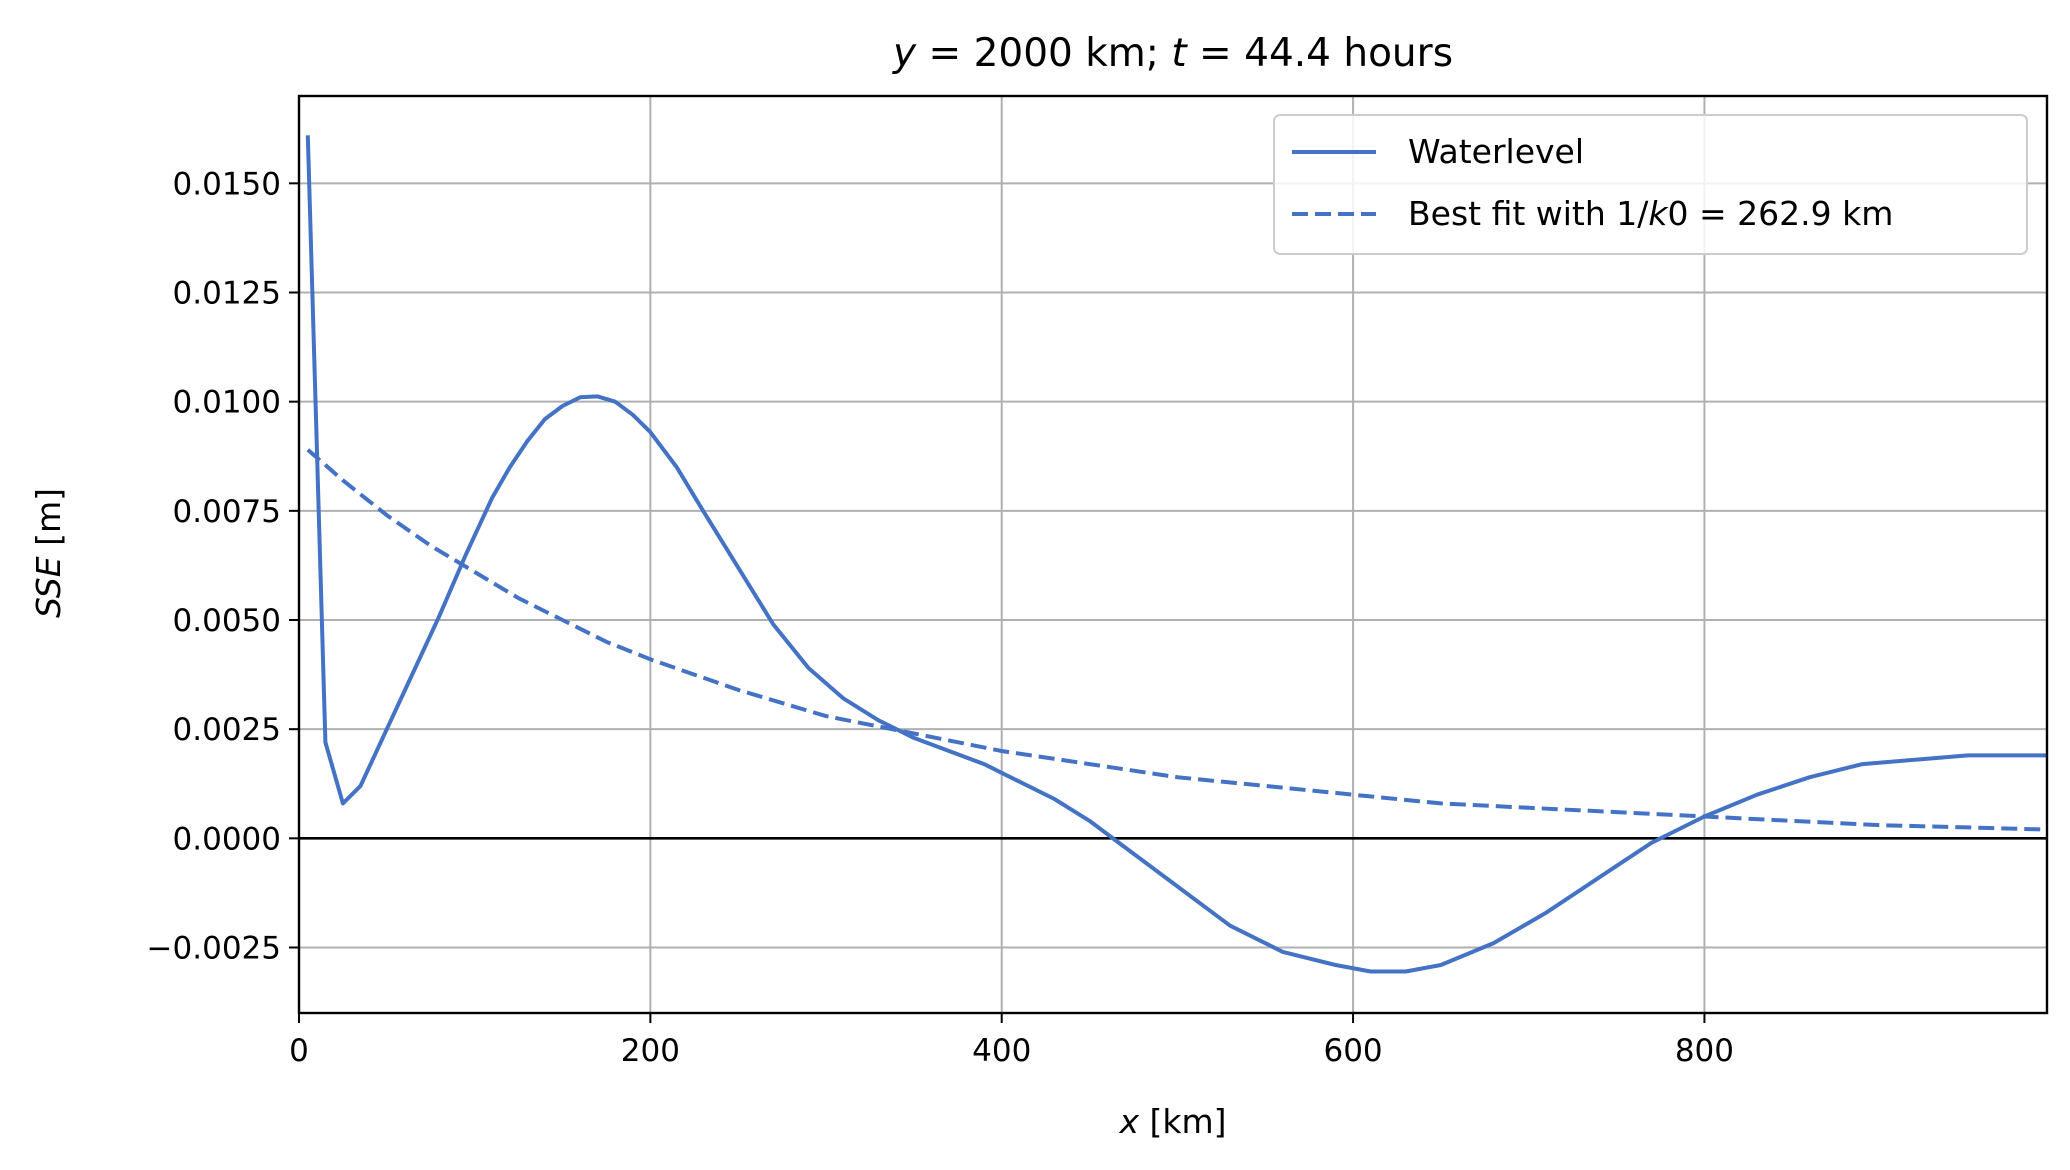 The height and width of the screenshot is (1170, 2070). What do you see at coordinates (1781, 213) in the screenshot?
I see `legend-best-fit-rest: 0 = 262.9 km` at bounding box center [1781, 213].